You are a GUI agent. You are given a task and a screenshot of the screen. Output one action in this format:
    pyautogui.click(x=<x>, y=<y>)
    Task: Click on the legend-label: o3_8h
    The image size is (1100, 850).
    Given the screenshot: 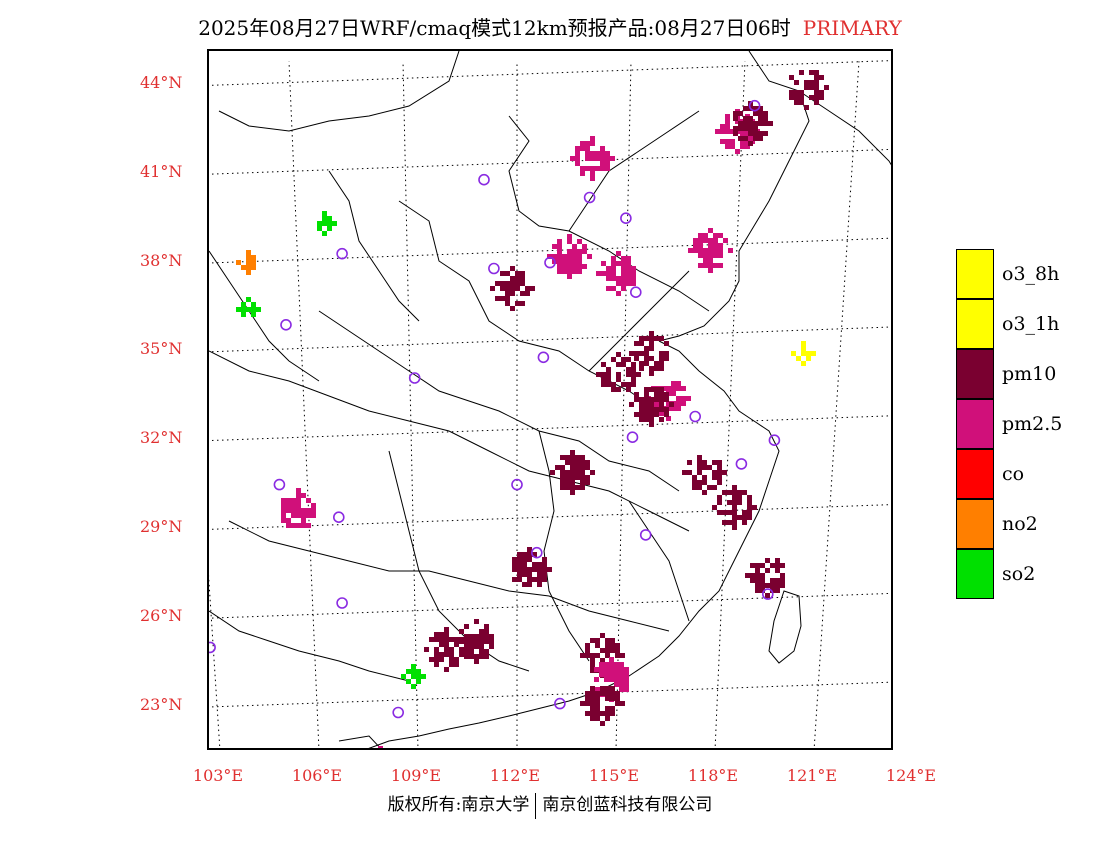 What is the action you would take?
    pyautogui.click(x=1031, y=274)
    